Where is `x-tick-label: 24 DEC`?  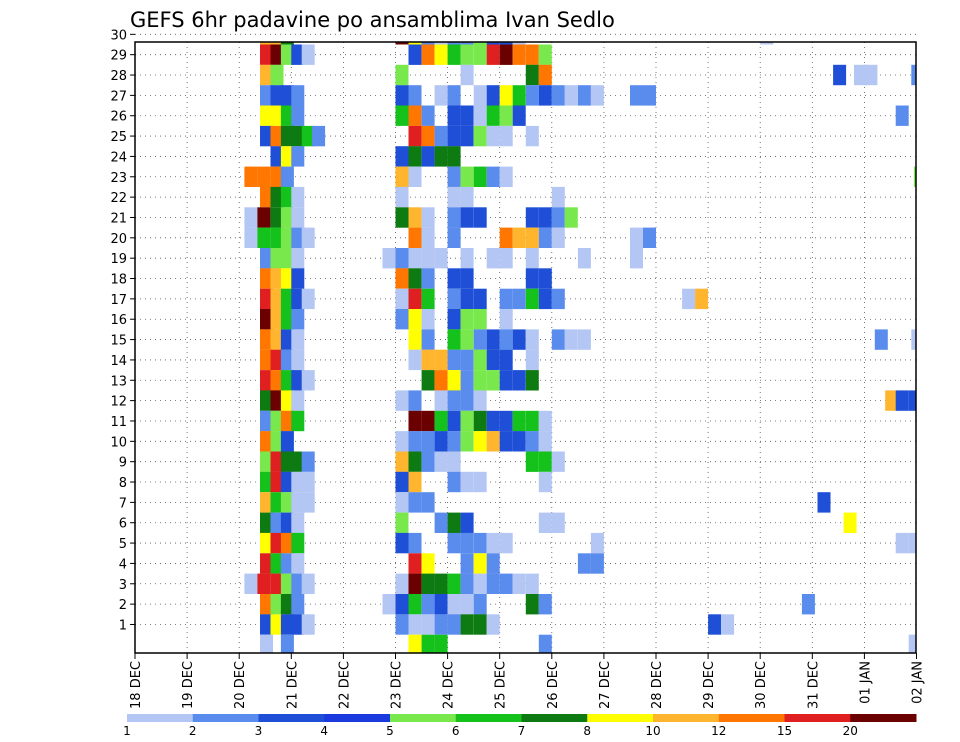 x-tick-label: 24 DEC is located at coordinates (449, 685).